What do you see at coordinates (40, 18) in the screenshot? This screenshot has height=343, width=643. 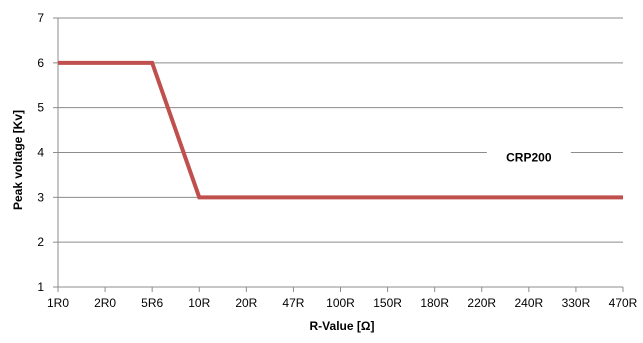 I see `y-tick-label: 7` at bounding box center [40, 18].